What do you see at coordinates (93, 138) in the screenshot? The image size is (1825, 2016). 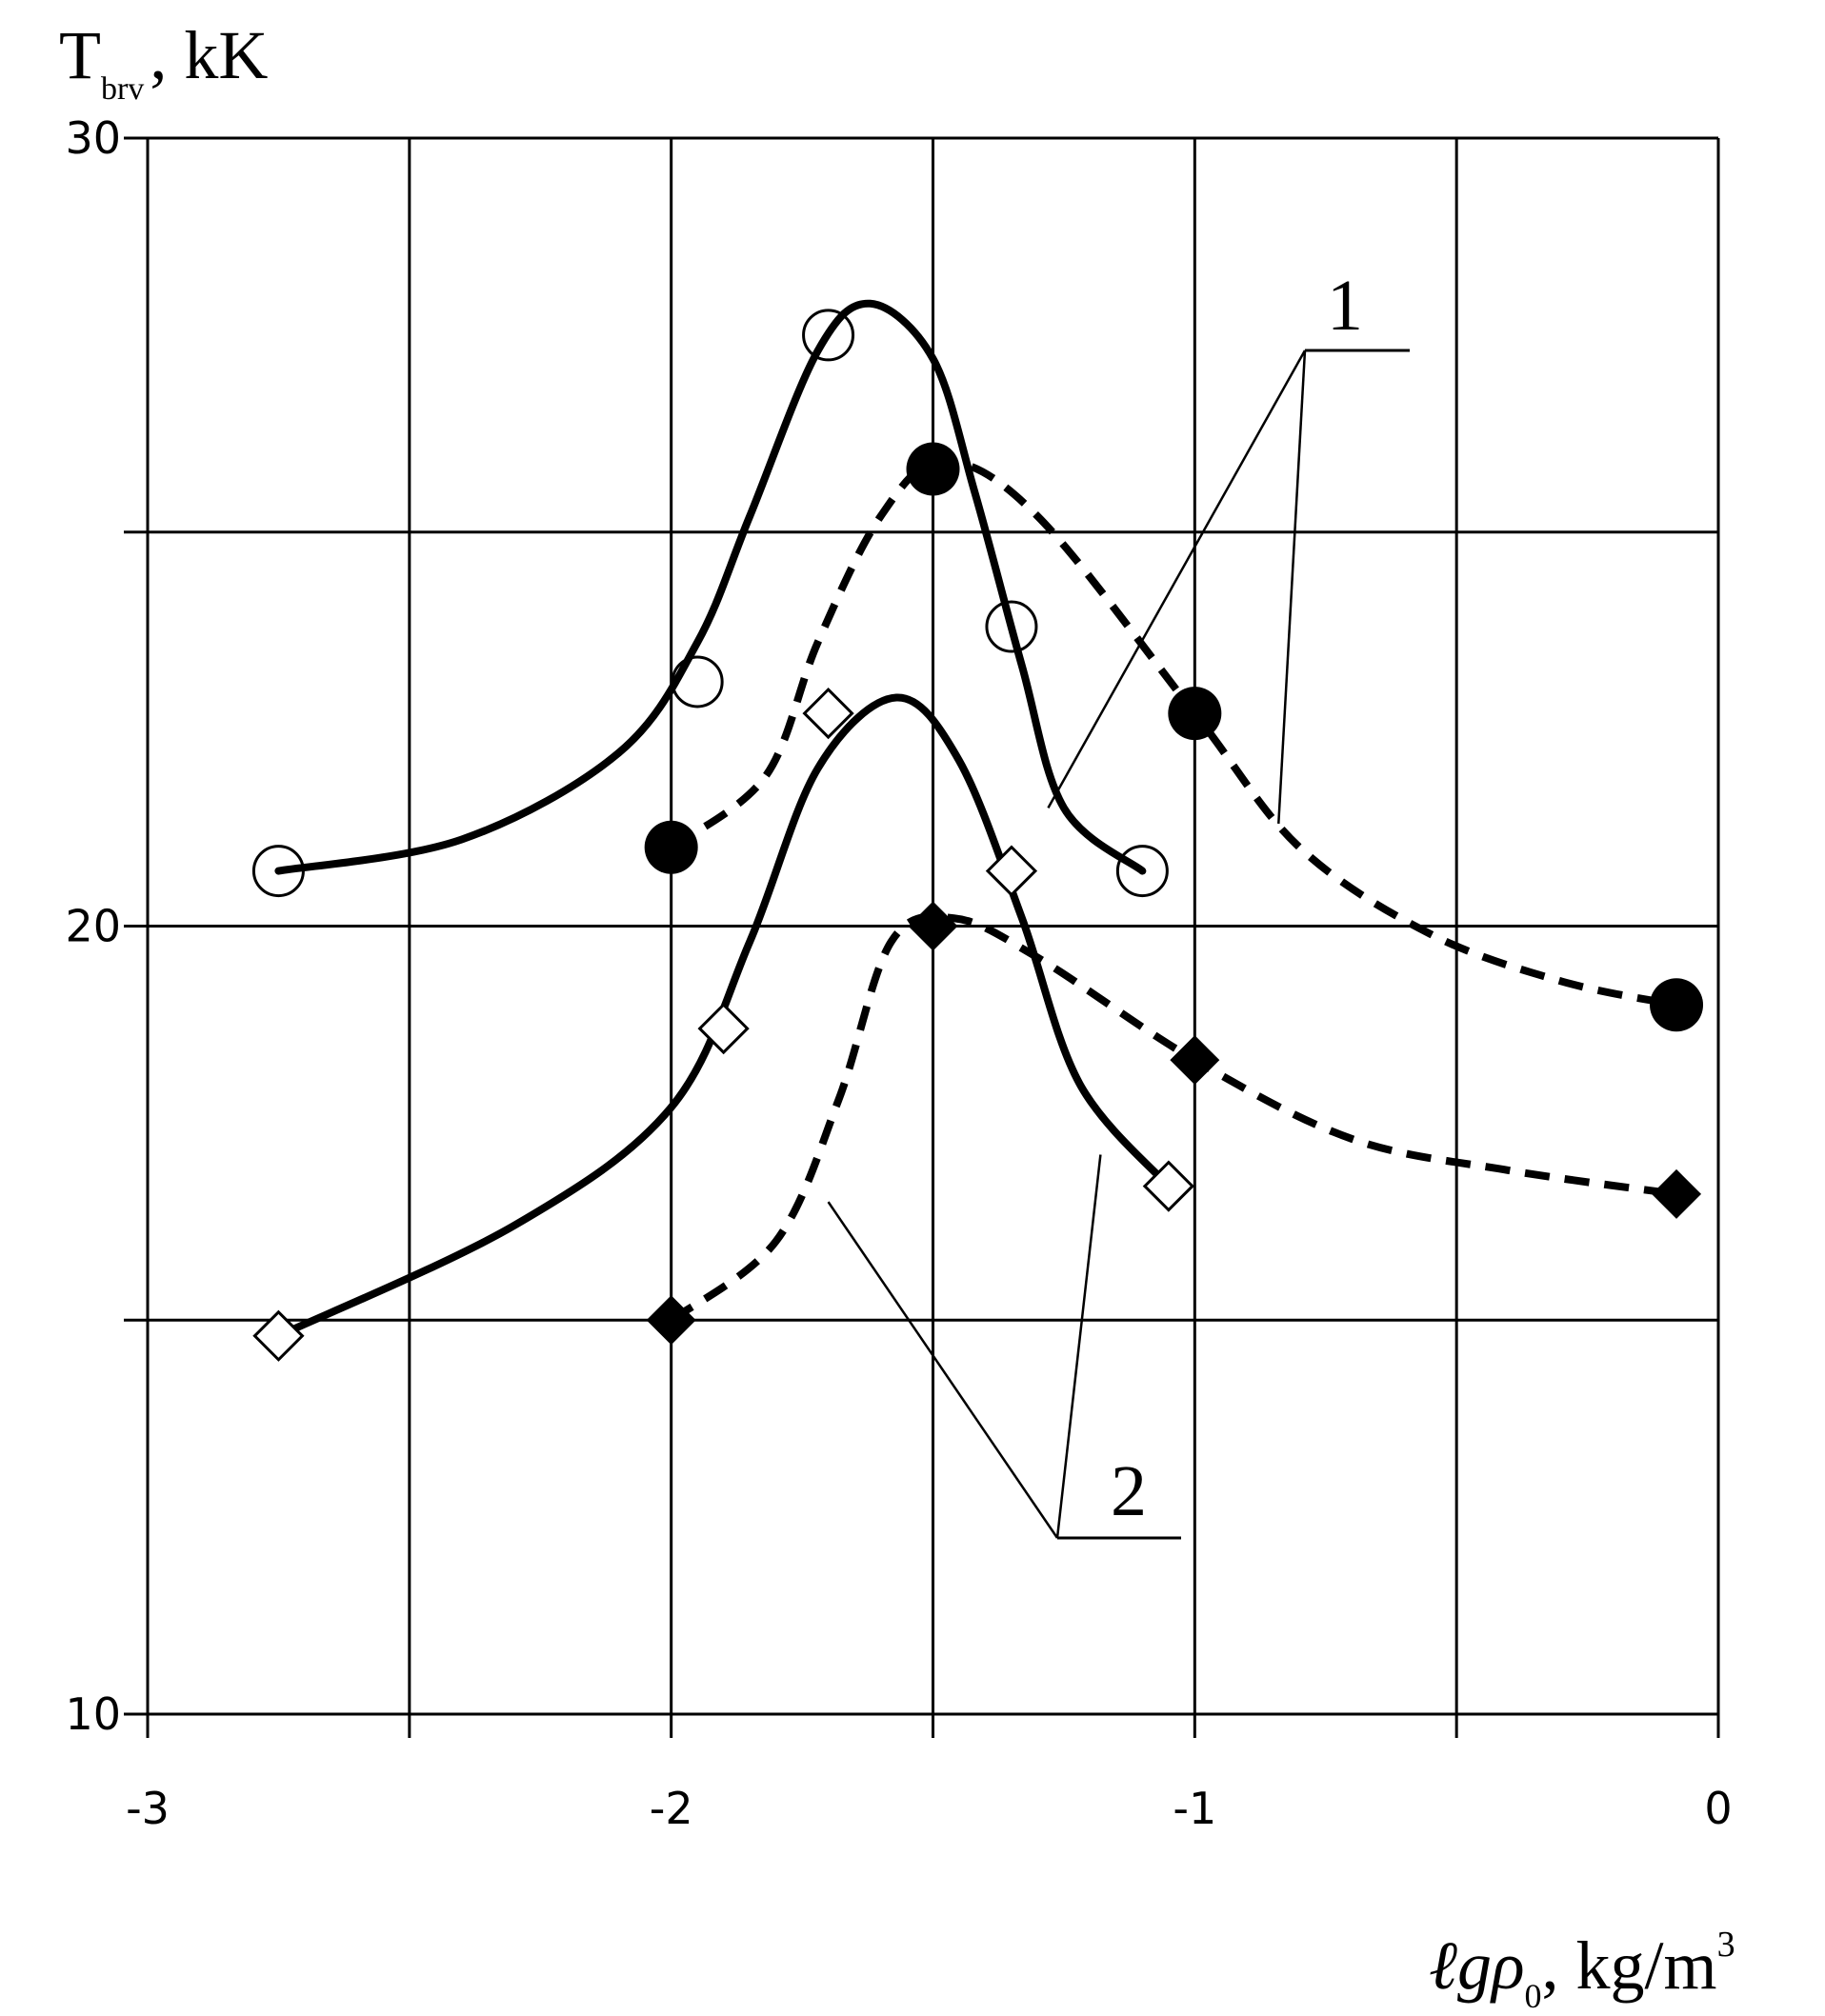 I see `y-tick-label: 30` at bounding box center [93, 138].